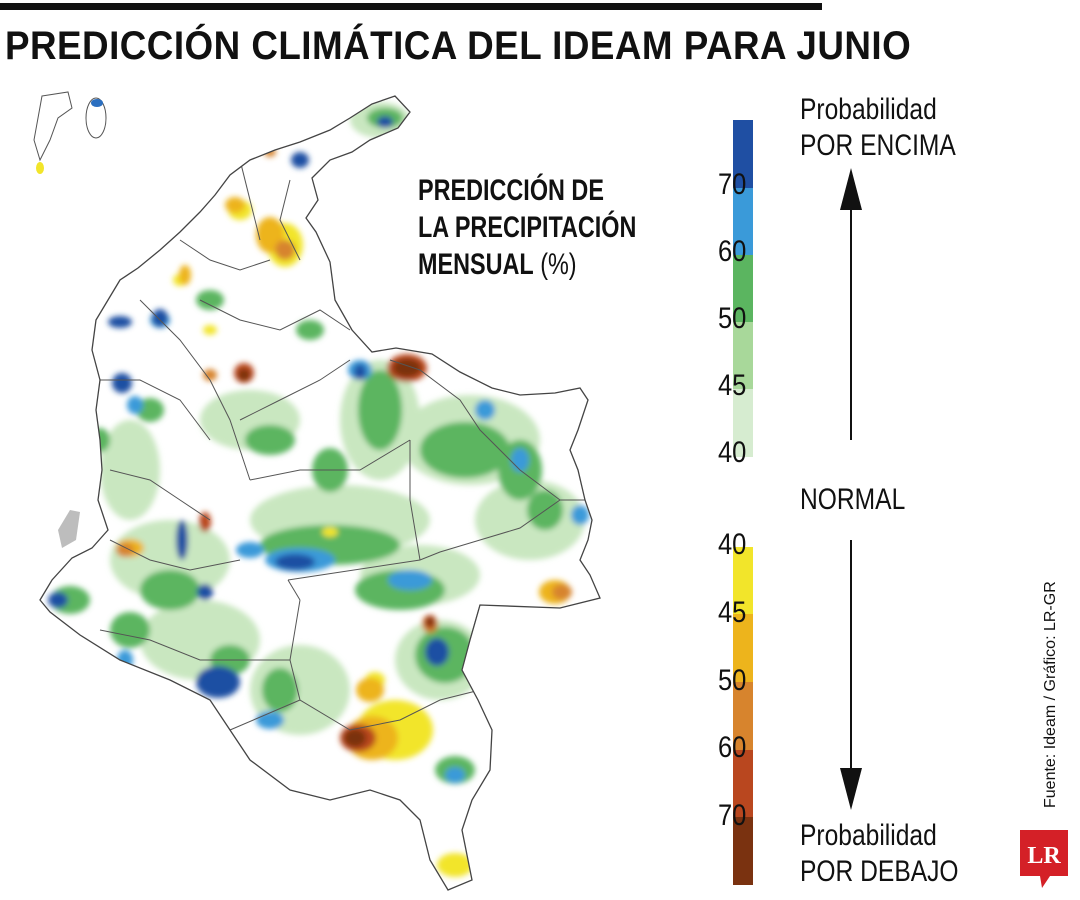  I want to click on legend-above-tick: 50, so click(732, 318).